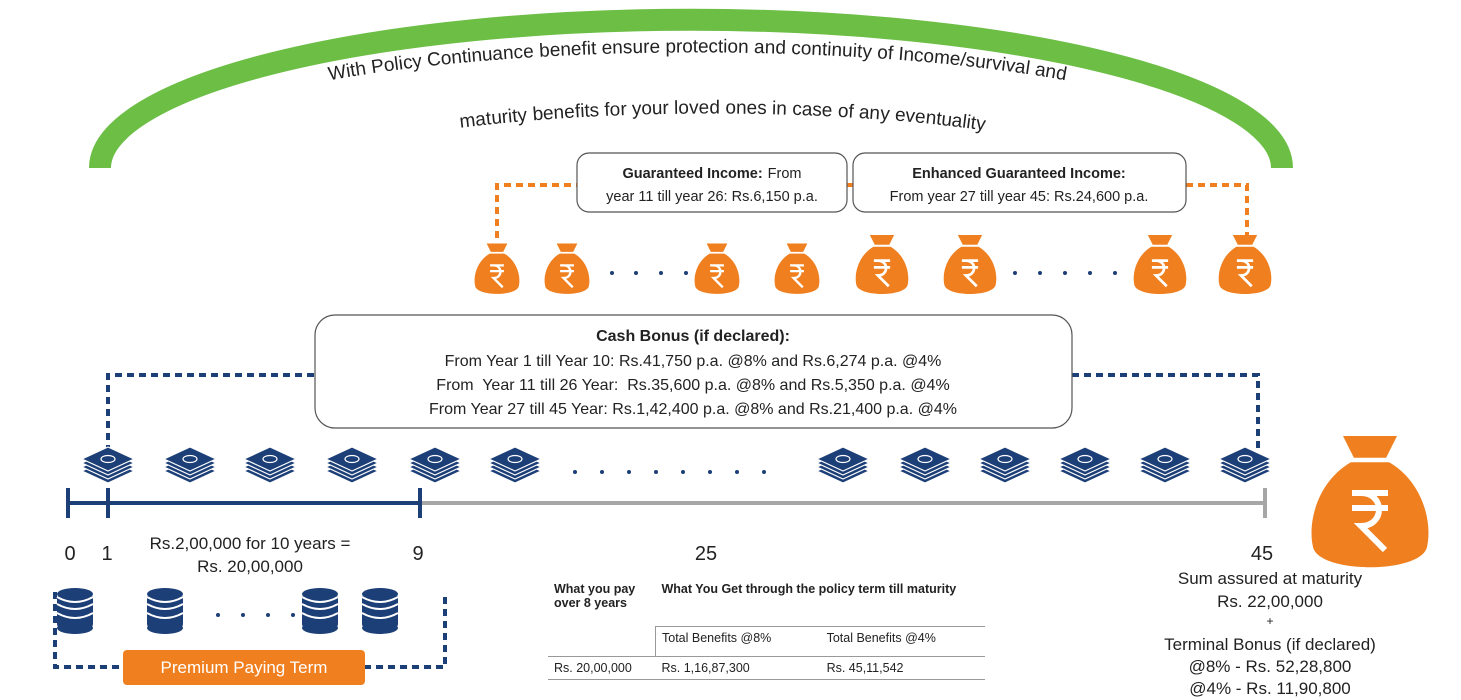 This screenshot has height=700, width=1461. Describe the element at coordinates (1270, 601) in the screenshot. I see `maturity-text: Rs. 22,00,000` at that location.